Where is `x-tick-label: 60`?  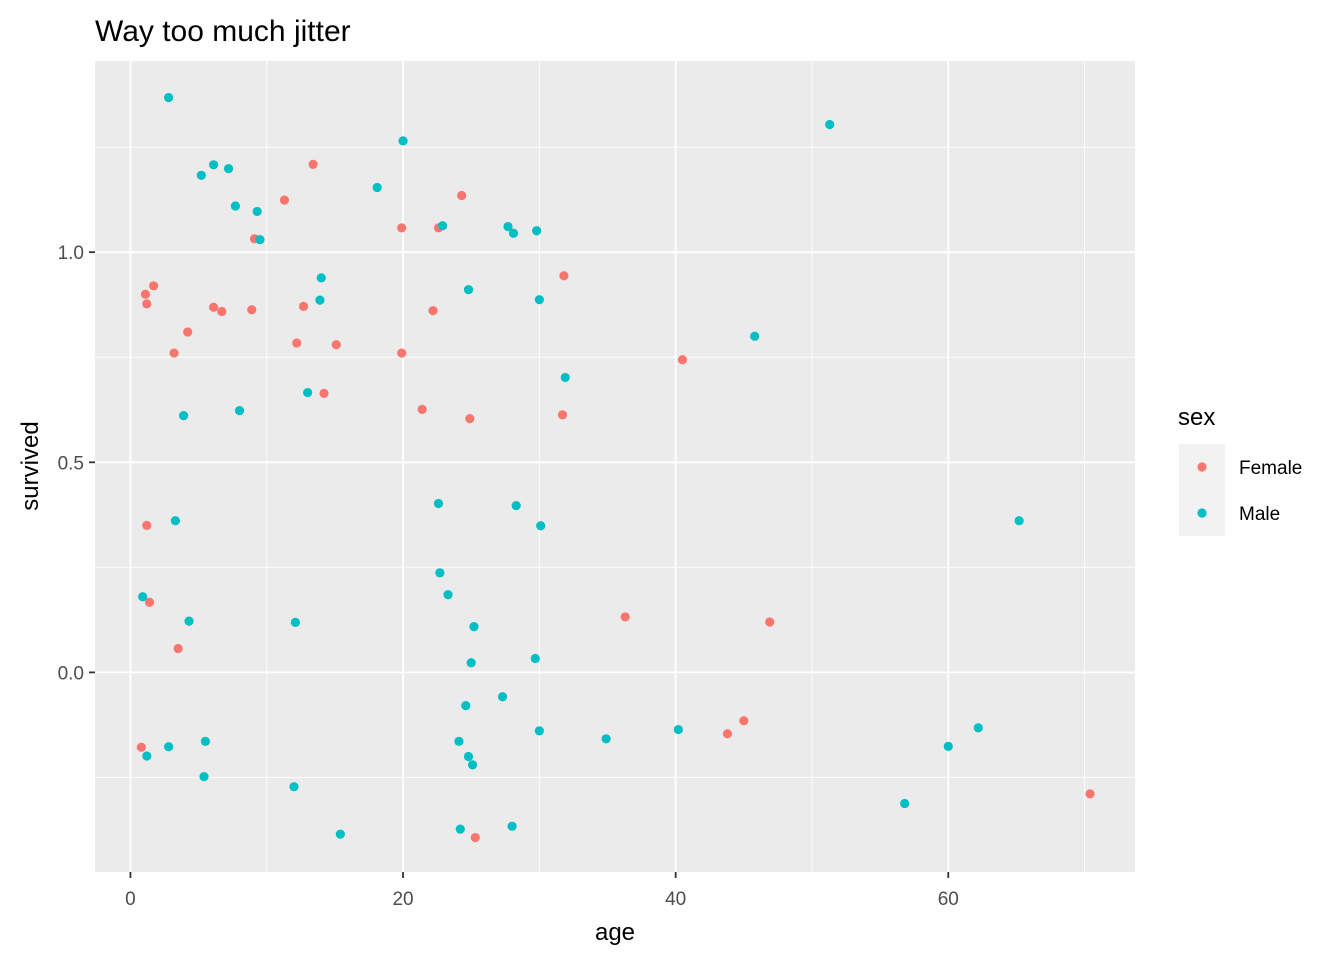
x-tick-label: 60 is located at coordinates (948, 899).